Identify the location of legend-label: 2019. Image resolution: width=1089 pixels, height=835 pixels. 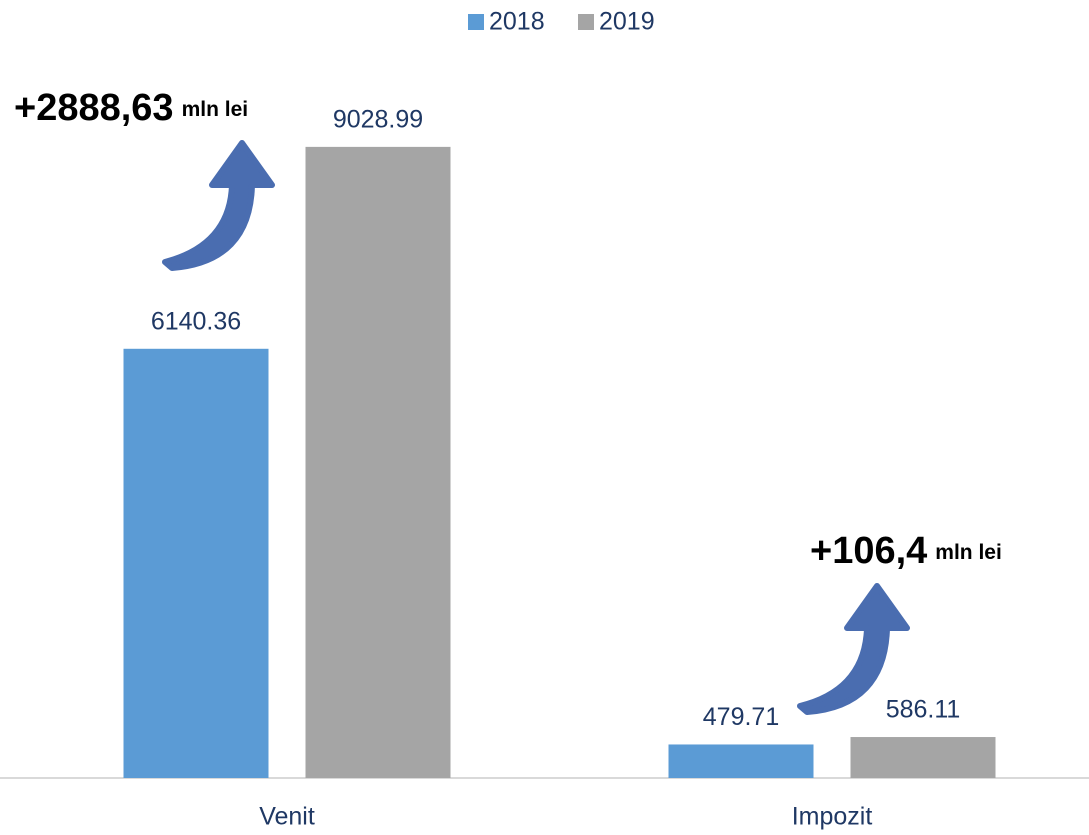
(627, 22).